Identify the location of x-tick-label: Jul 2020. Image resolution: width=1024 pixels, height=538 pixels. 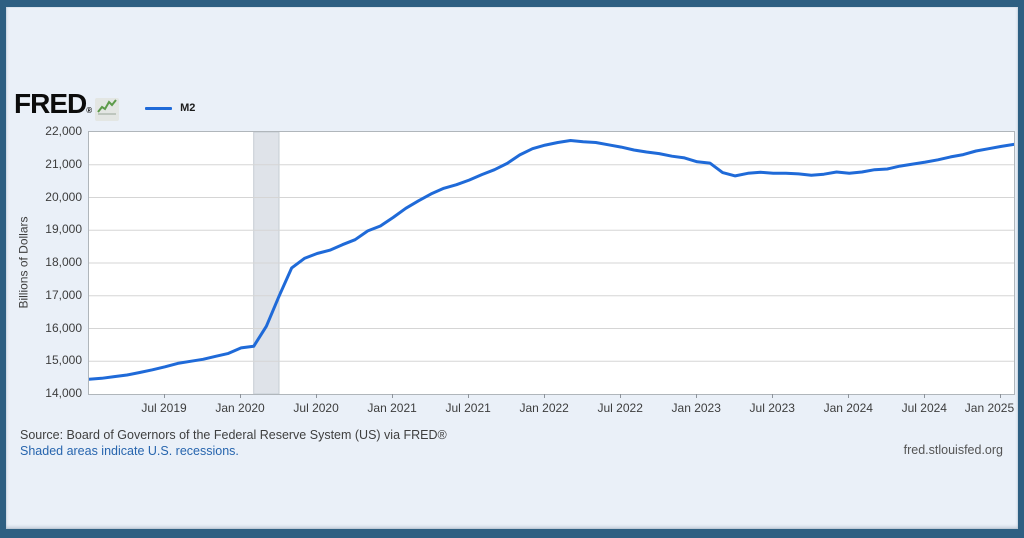
(316, 408).